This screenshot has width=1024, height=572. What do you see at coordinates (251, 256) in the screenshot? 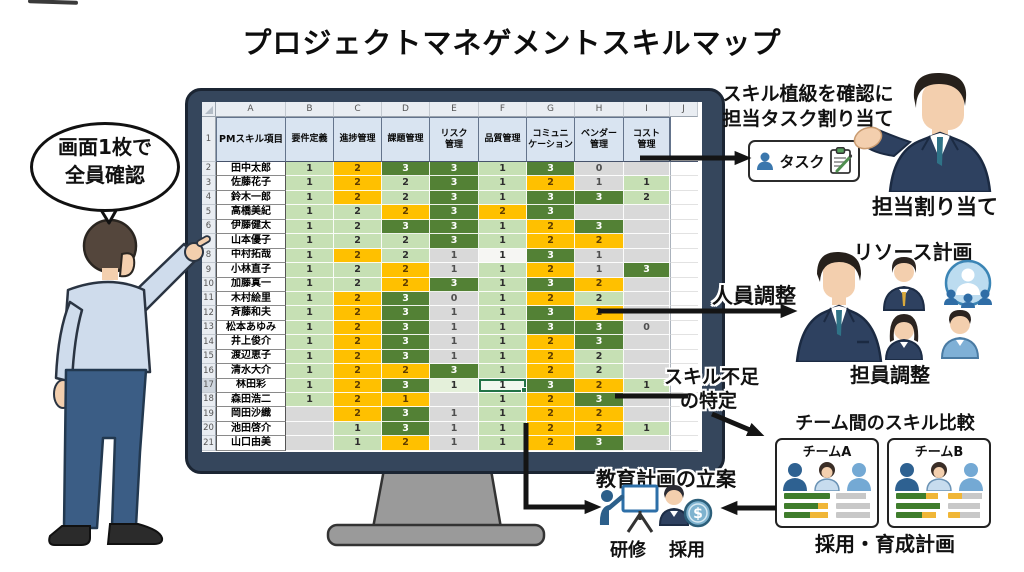
I see `member-name-cell: 中村拓哉` at bounding box center [251, 256].